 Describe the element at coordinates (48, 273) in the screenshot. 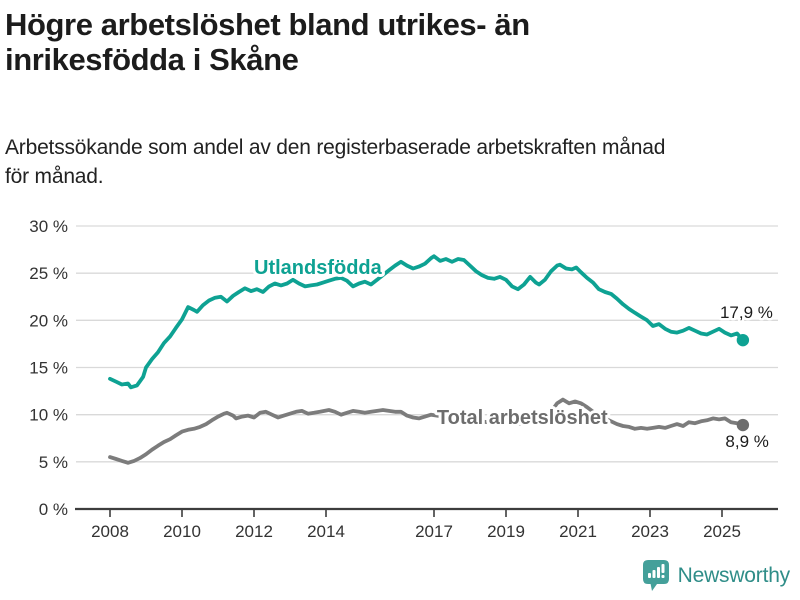

I see `y-tick-label: 25 %` at that location.